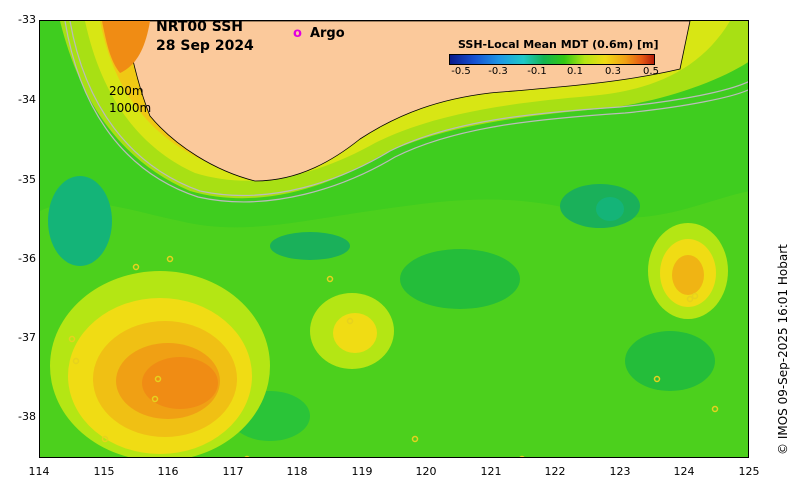  Describe the element at coordinates (27, 258) in the screenshot. I see `y-tick-label: -36` at that location.